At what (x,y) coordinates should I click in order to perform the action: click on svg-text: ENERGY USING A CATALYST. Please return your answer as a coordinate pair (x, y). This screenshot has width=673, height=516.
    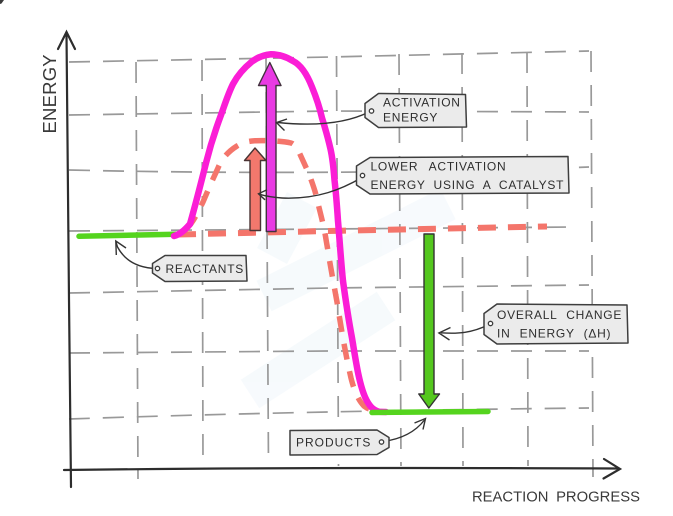
    Looking at the image, I should click on (468, 185).